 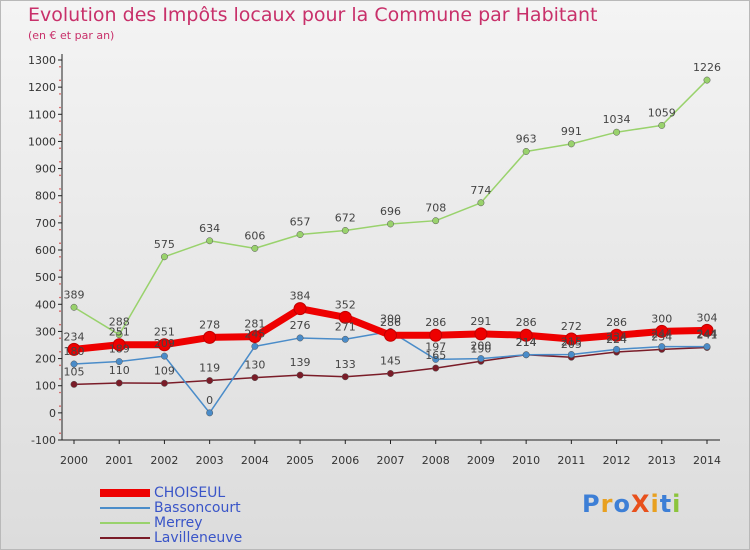 I want to click on data-label-lavilleneuve: 105, so click(x=74, y=371).